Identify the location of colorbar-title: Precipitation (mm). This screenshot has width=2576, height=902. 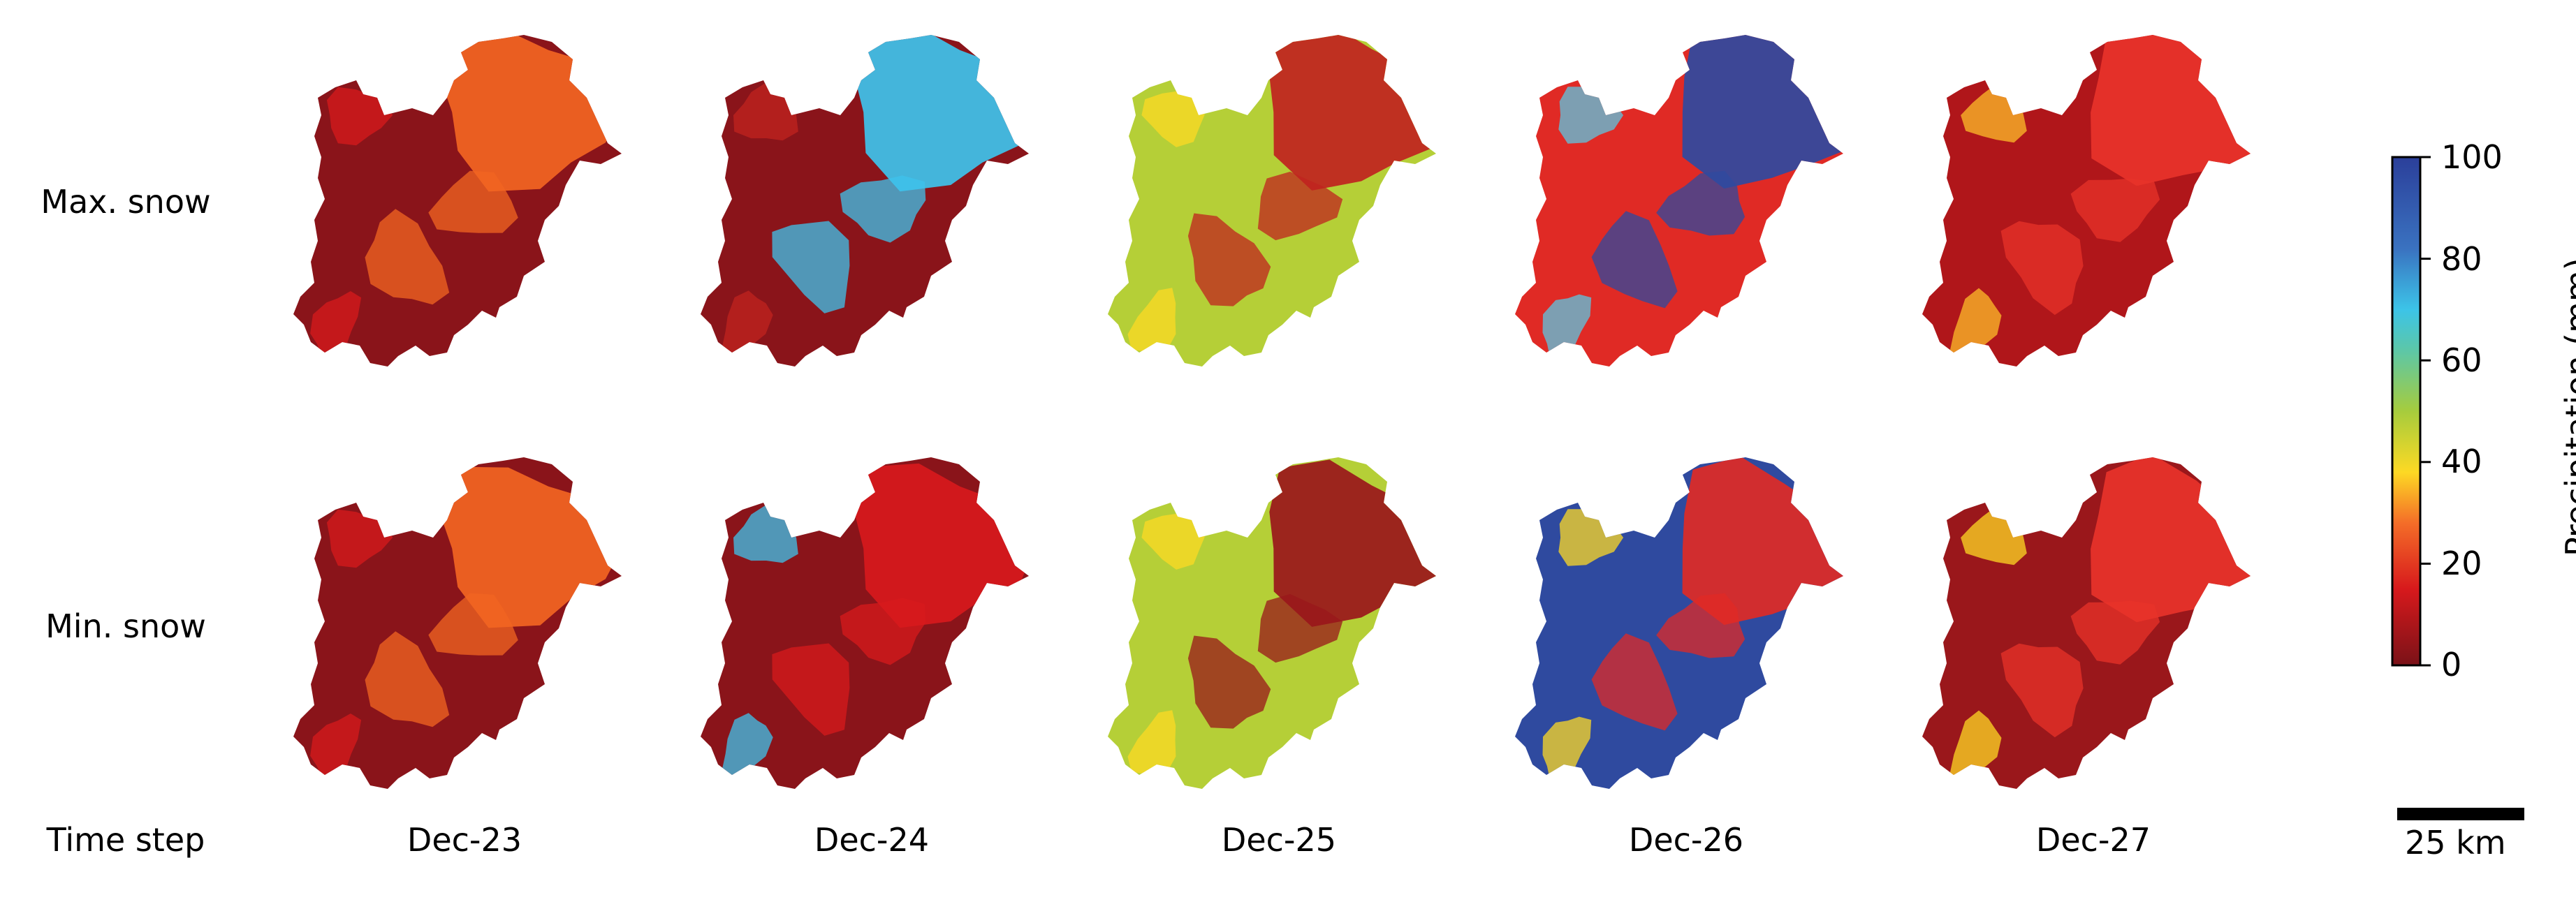
(2567, 407).